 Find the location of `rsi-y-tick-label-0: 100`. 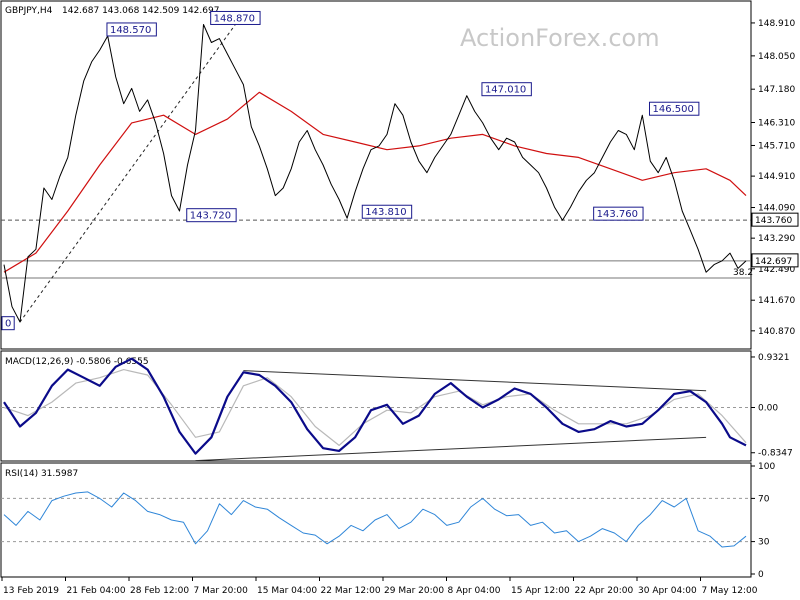

rsi-y-tick-label-0: 100 is located at coordinates (766, 467).